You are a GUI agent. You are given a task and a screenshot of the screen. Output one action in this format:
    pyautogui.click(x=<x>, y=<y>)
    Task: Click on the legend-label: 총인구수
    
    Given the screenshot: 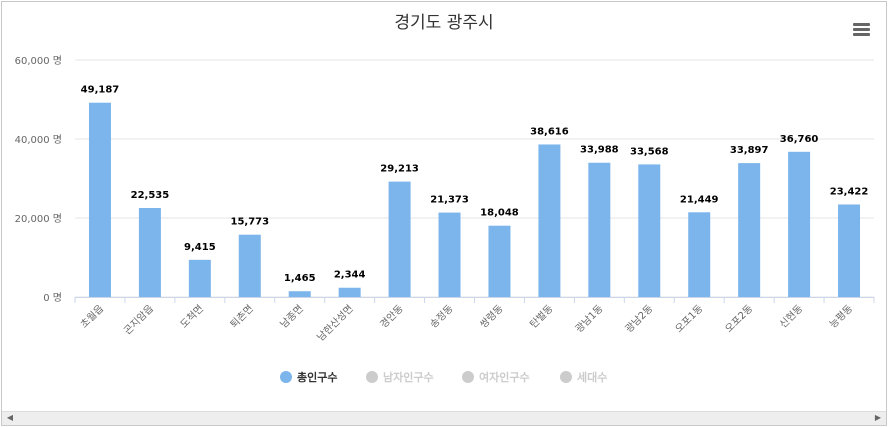 What is the action you would take?
    pyautogui.click(x=317, y=377)
    